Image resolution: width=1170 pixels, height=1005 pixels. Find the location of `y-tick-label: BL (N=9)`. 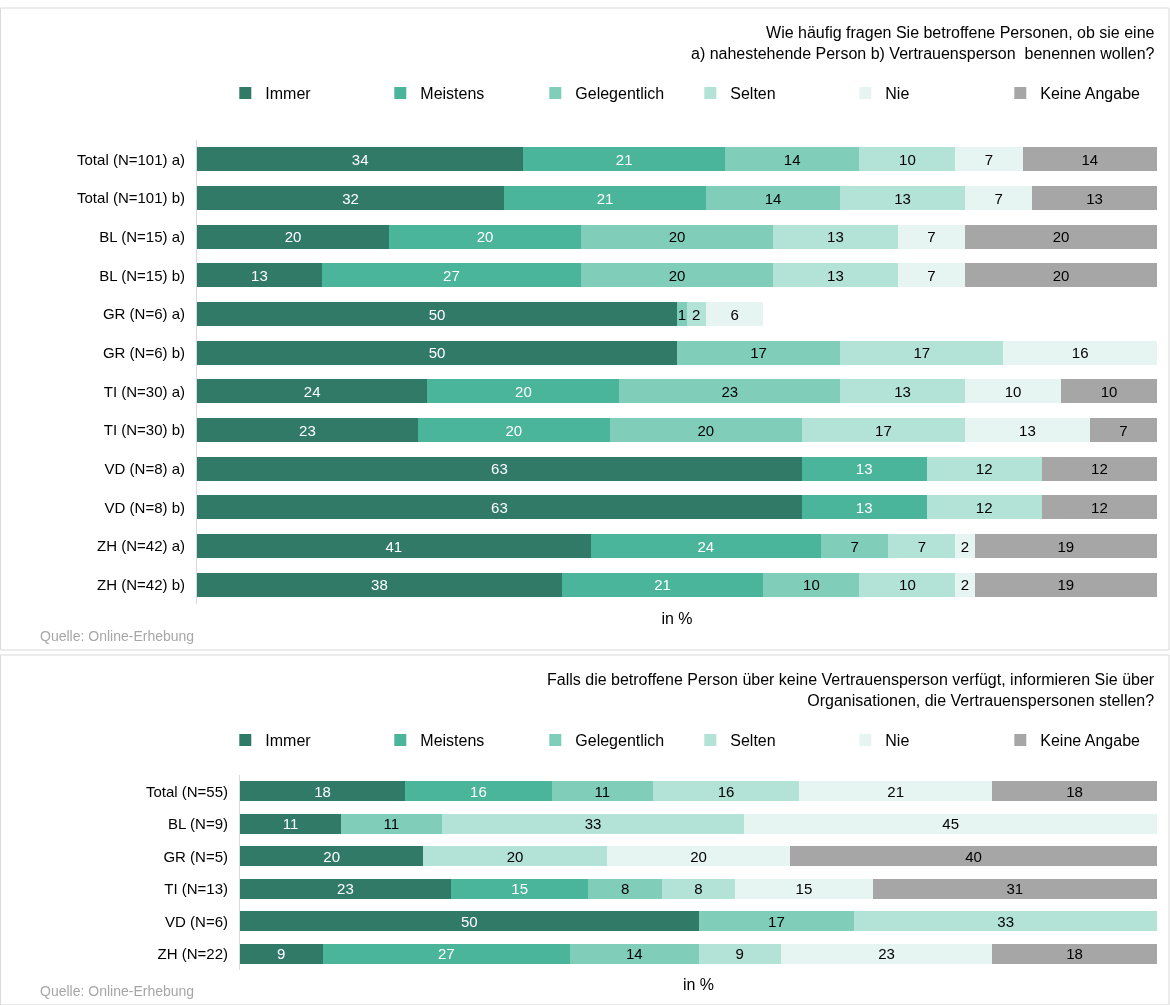

y-tick-label: BL (N=9) is located at coordinates (198, 823).